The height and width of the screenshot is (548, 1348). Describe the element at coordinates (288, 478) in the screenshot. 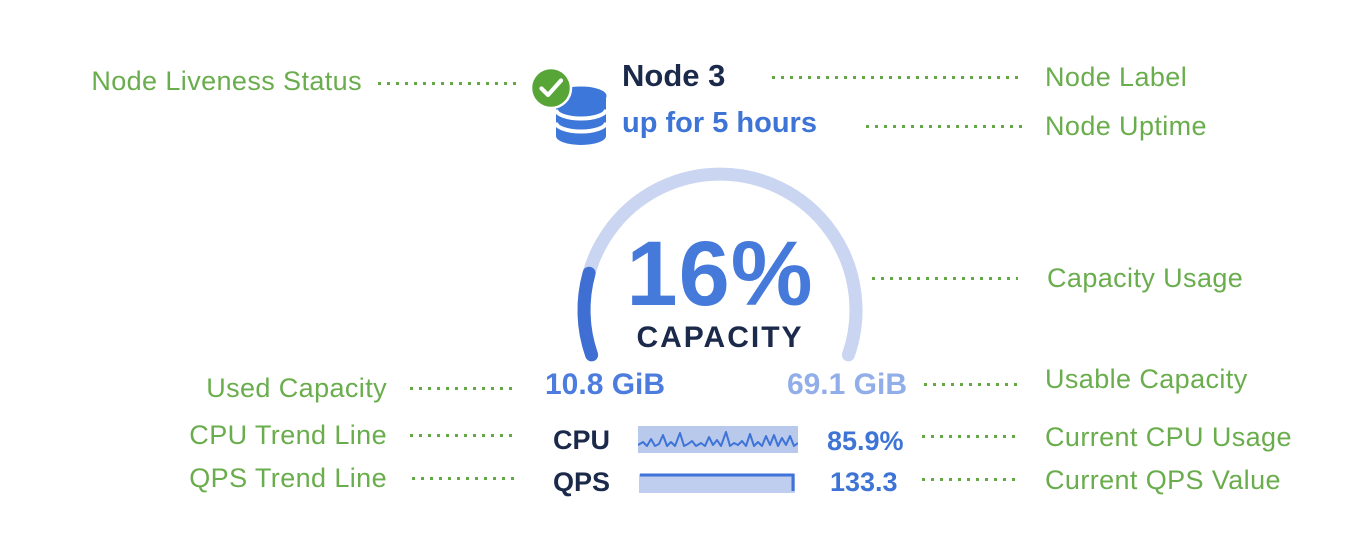

I see `annotation-qps-trend-line: QPS Trend Line` at that location.